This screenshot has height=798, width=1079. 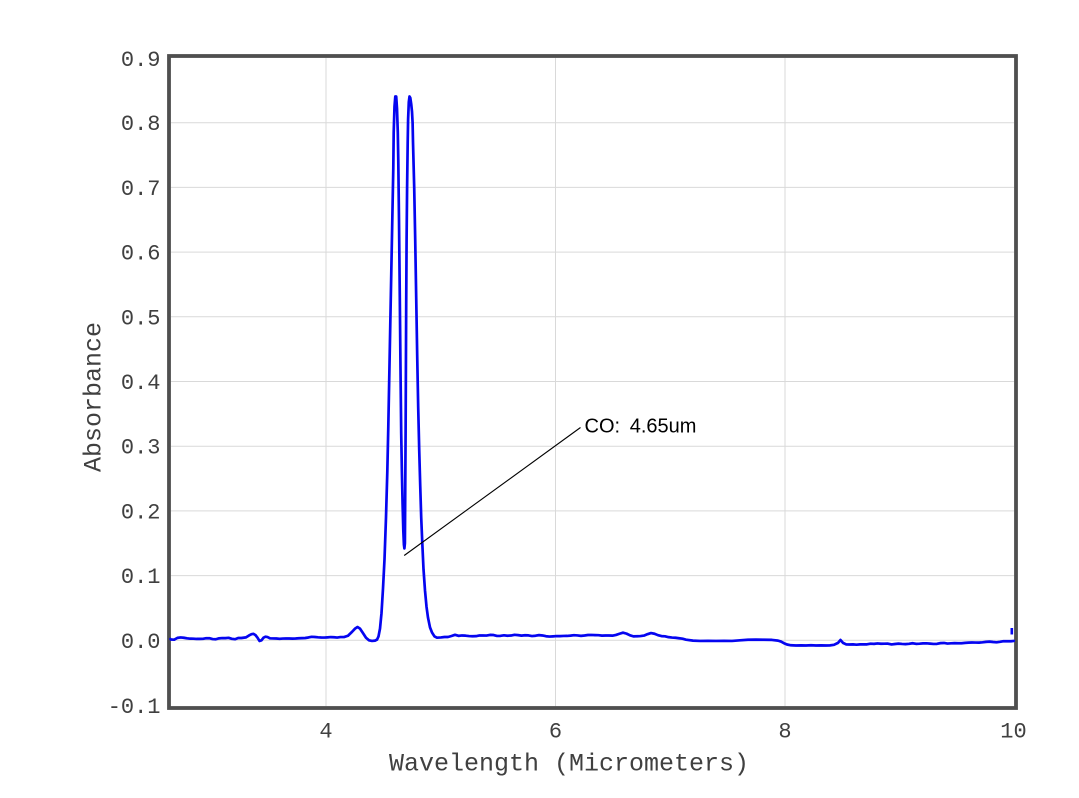 I want to click on svg-text: 8, so click(x=784, y=732).